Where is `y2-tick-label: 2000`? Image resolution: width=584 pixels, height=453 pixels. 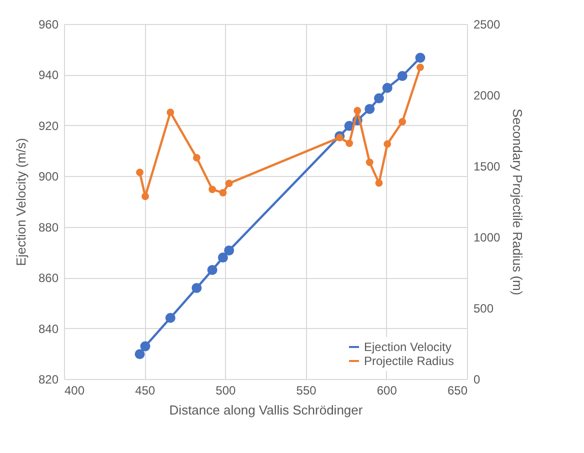
y2-tick-label: 2000 is located at coordinates (487, 95).